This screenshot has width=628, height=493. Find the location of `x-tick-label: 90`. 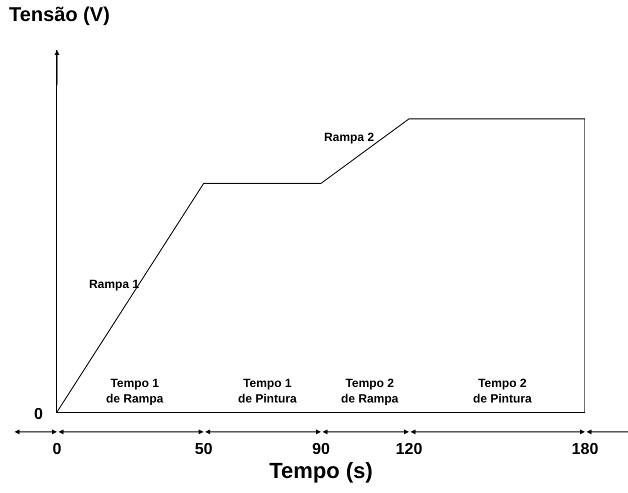

x-tick-label: 90 is located at coordinates (321, 449).